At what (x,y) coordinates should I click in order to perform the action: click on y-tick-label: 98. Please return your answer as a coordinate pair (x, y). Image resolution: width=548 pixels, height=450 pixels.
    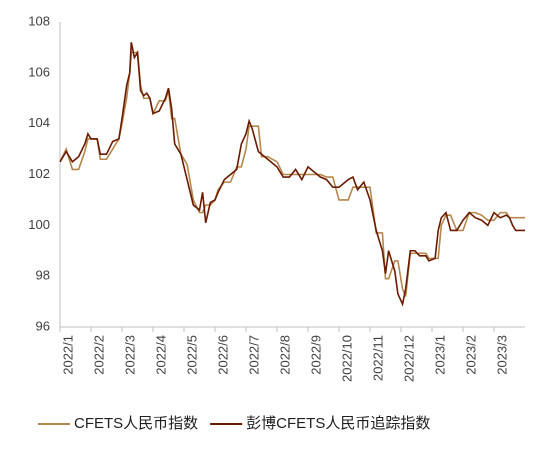
    Looking at the image, I should click on (43, 275).